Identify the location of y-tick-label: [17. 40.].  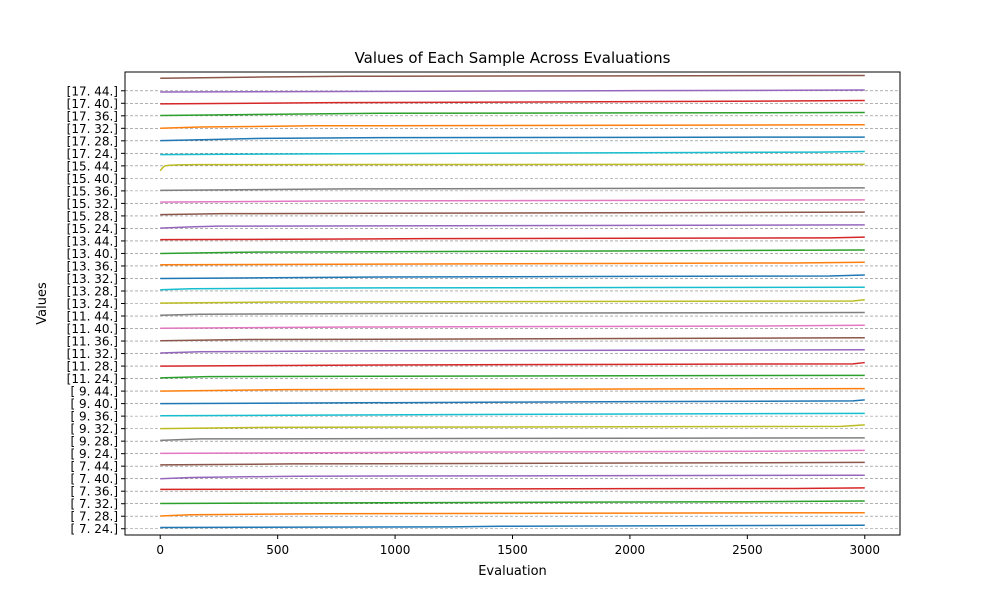
(92, 104).